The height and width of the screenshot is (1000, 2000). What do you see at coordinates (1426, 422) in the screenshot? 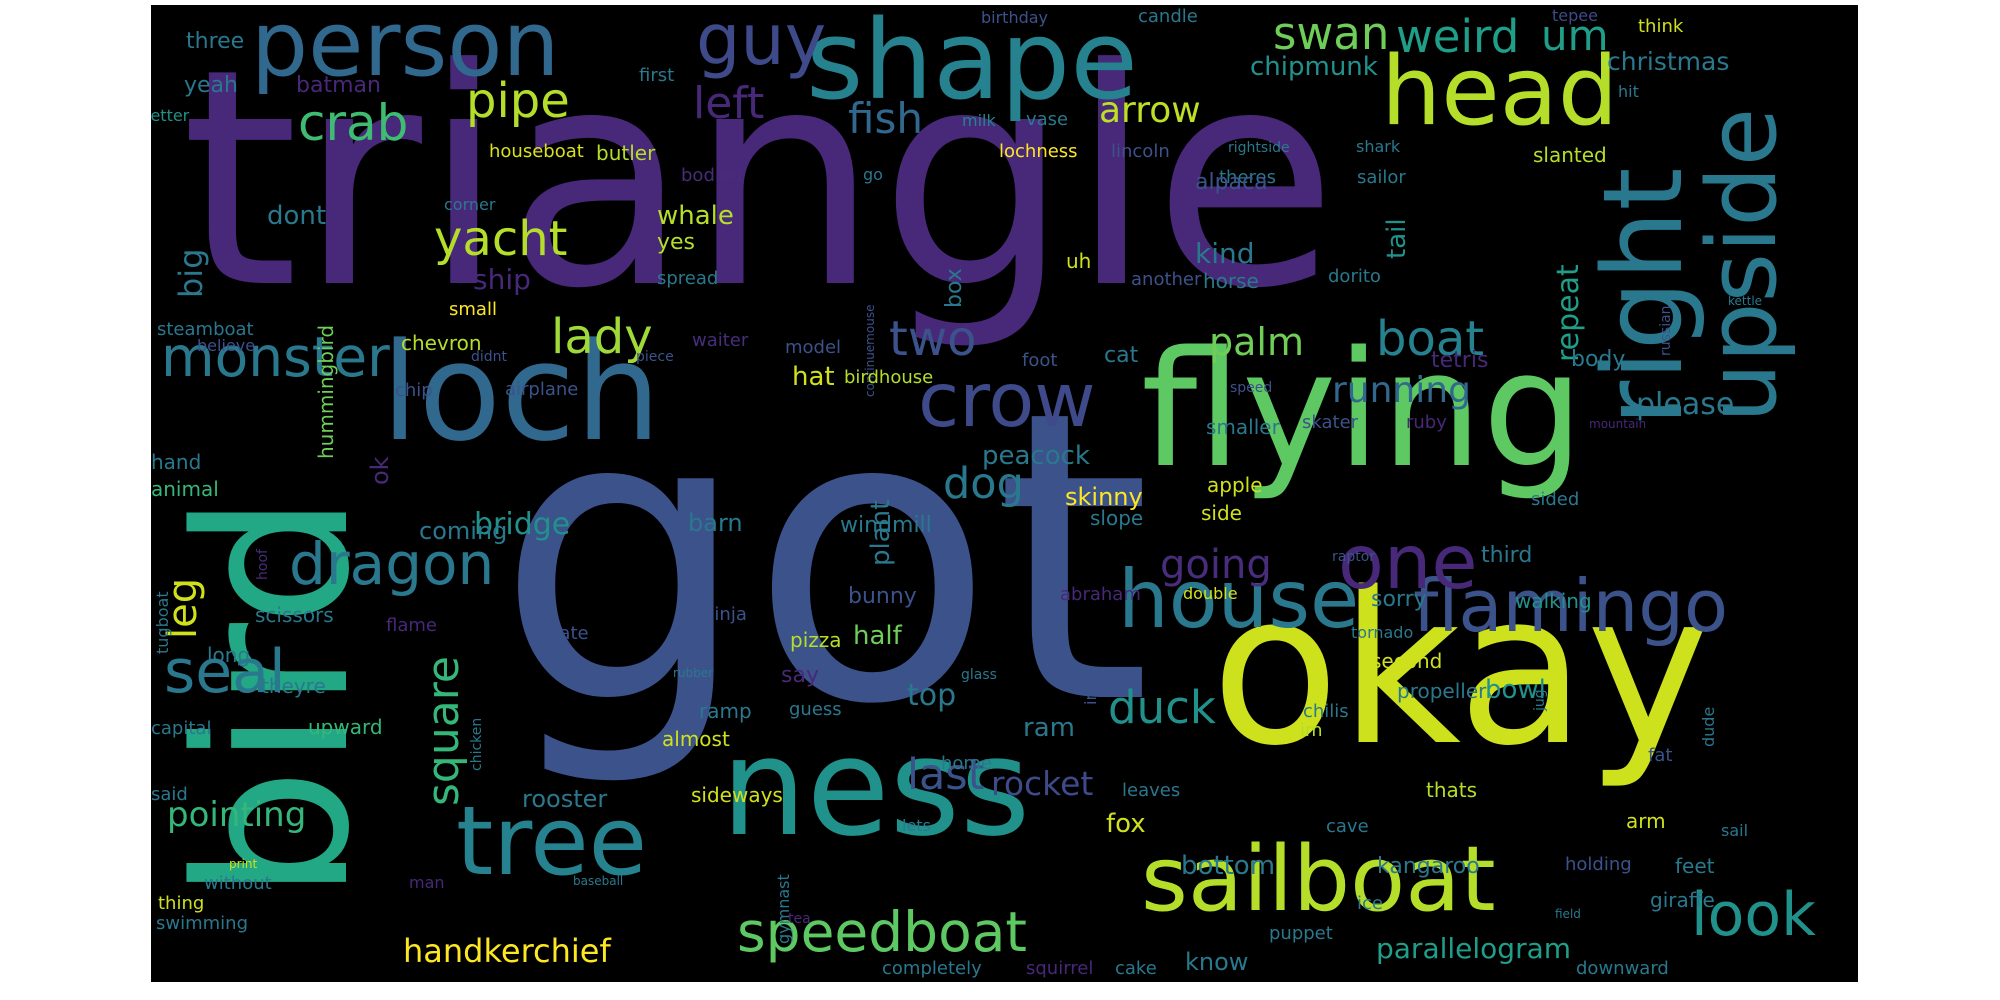
I see `word-ruby: ruby` at bounding box center [1426, 422].